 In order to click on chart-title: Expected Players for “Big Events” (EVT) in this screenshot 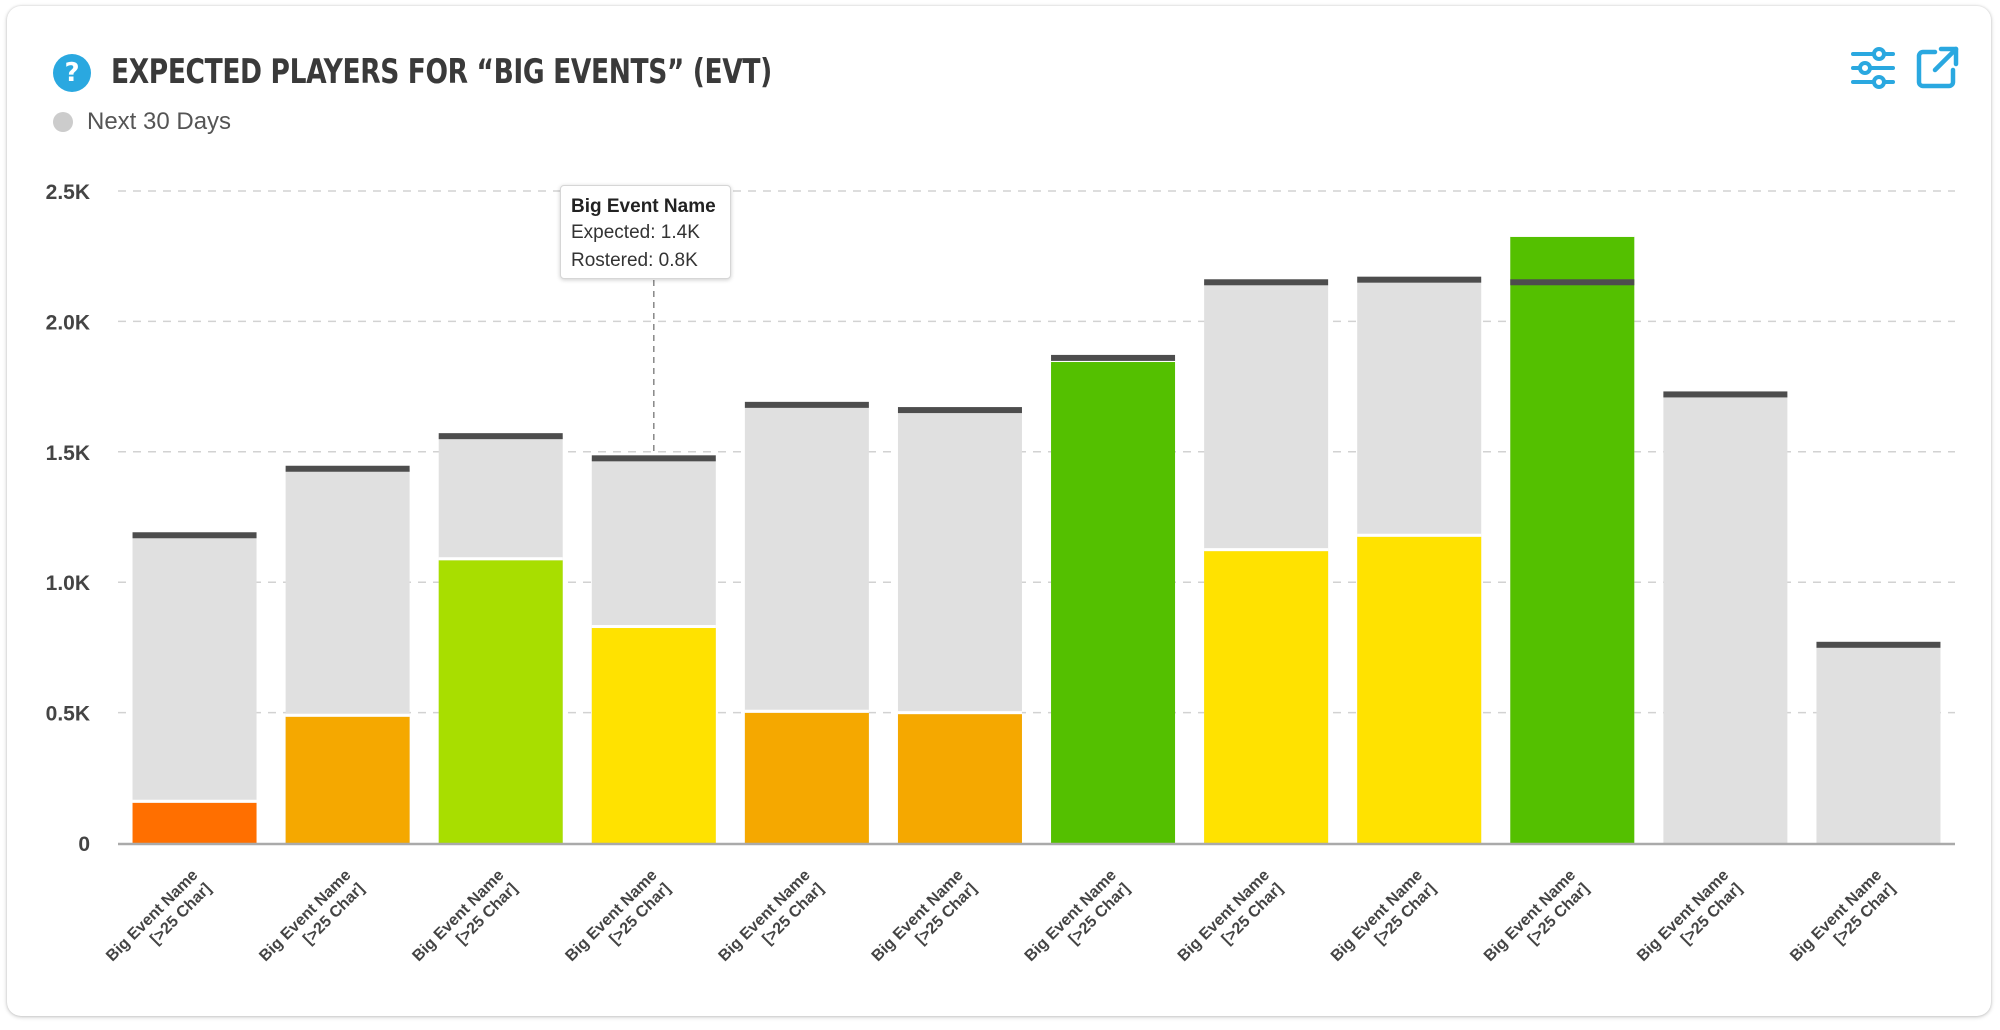, I will do `click(441, 72)`.